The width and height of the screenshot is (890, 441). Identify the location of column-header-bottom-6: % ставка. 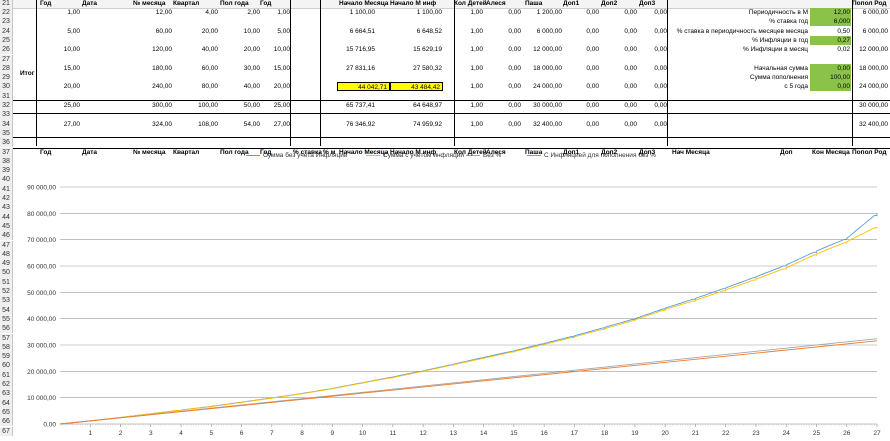
(307, 152).